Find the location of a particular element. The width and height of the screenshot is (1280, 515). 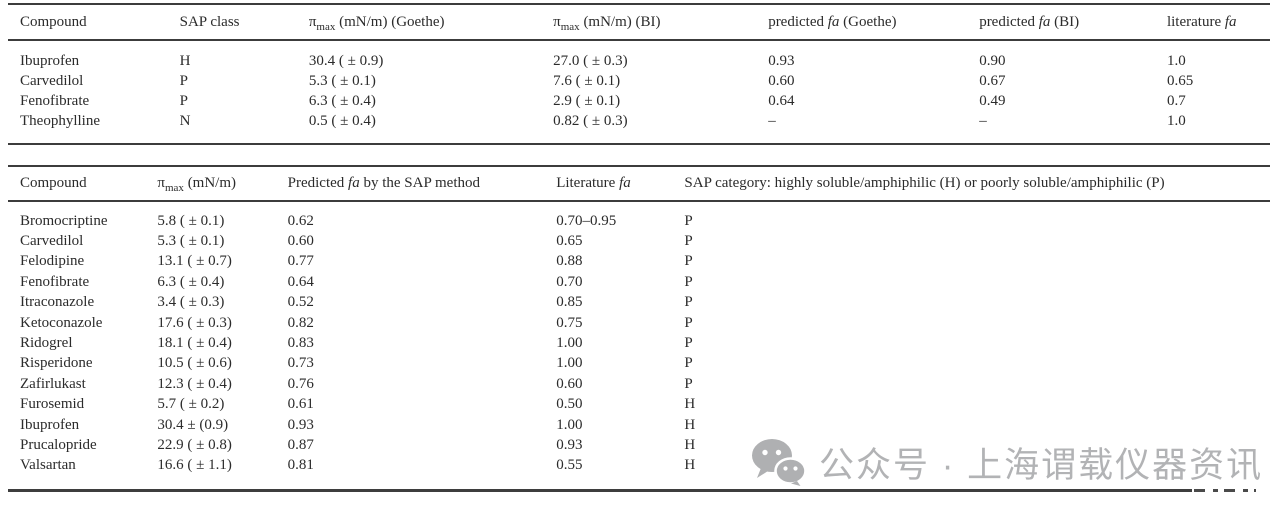

table-cell: 0.62 is located at coordinates (300, 220).